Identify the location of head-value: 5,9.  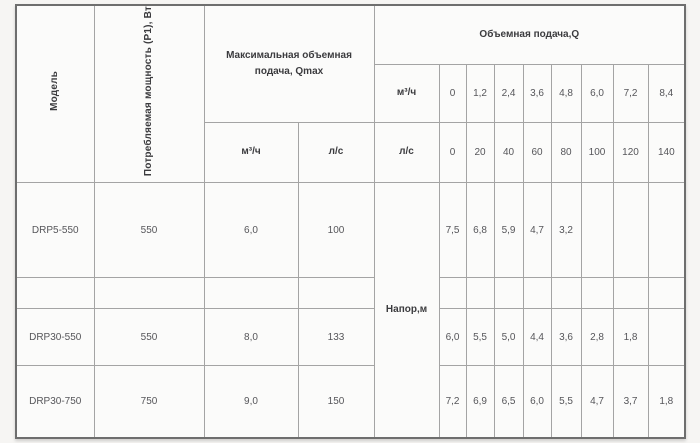
(508, 230).